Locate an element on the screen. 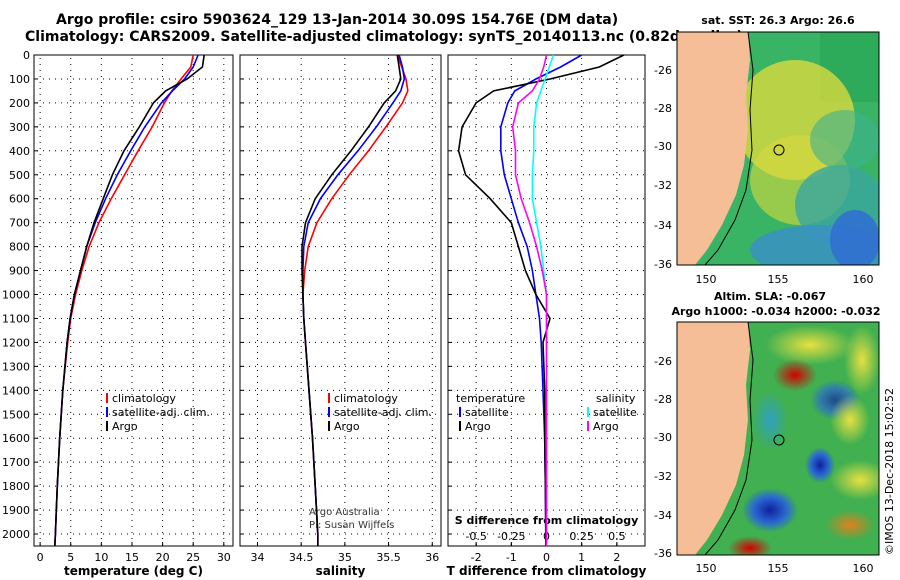 This screenshot has width=900, height=580. sla-argo-marker is located at coordinates (779, 440).